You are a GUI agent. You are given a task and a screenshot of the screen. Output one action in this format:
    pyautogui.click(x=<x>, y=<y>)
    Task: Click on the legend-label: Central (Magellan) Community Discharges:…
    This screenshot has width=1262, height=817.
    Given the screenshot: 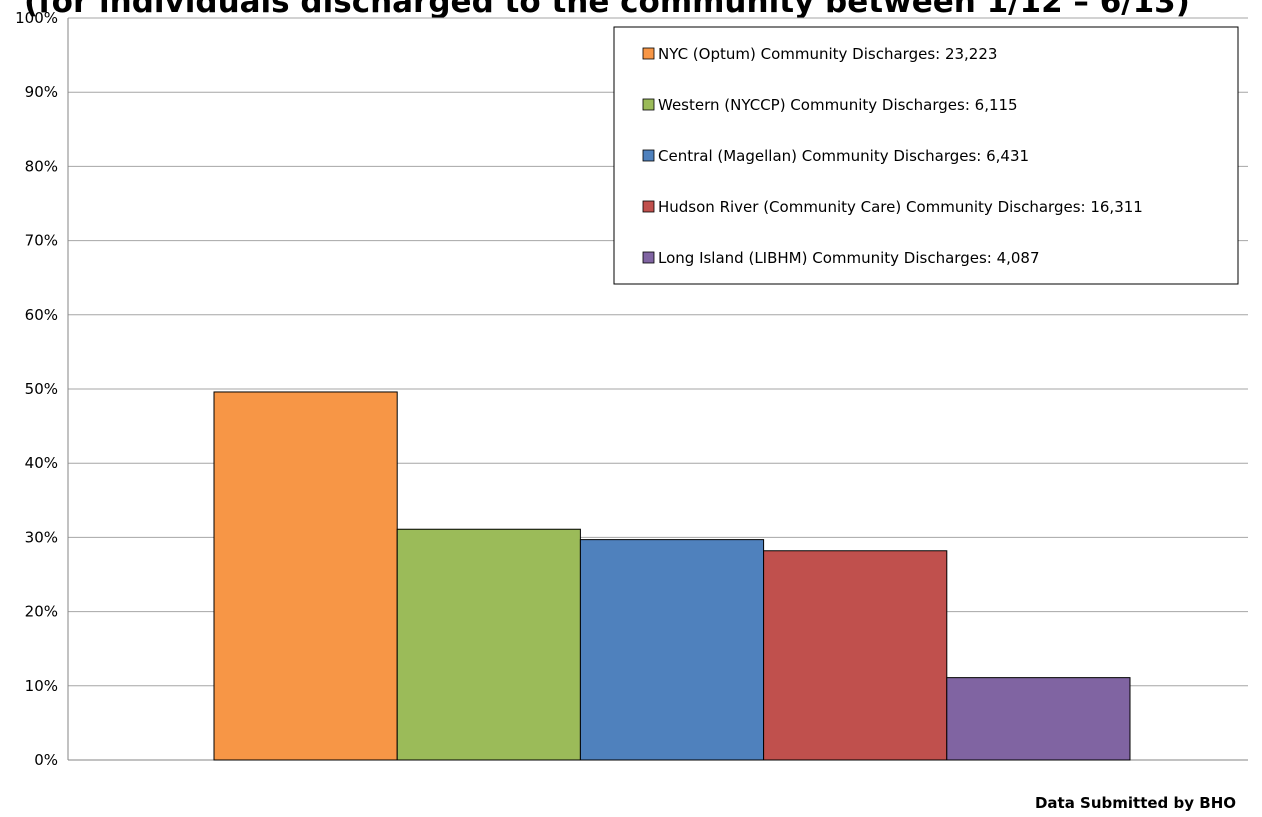 What is the action you would take?
    pyautogui.click(x=843, y=156)
    